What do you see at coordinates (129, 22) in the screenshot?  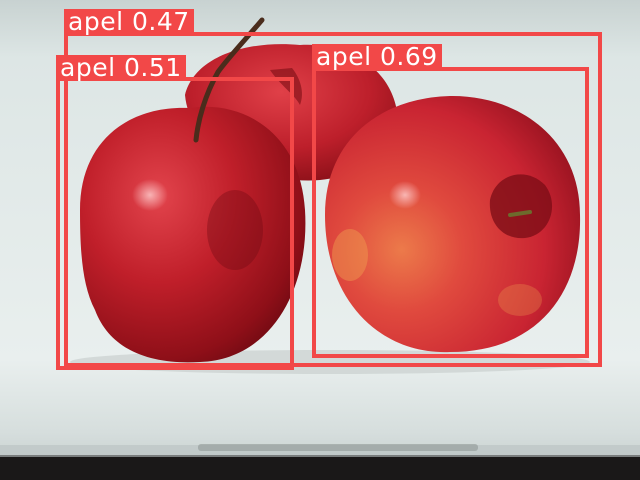 I see `detection-label-apel-047: apel 0.47` at bounding box center [129, 22].